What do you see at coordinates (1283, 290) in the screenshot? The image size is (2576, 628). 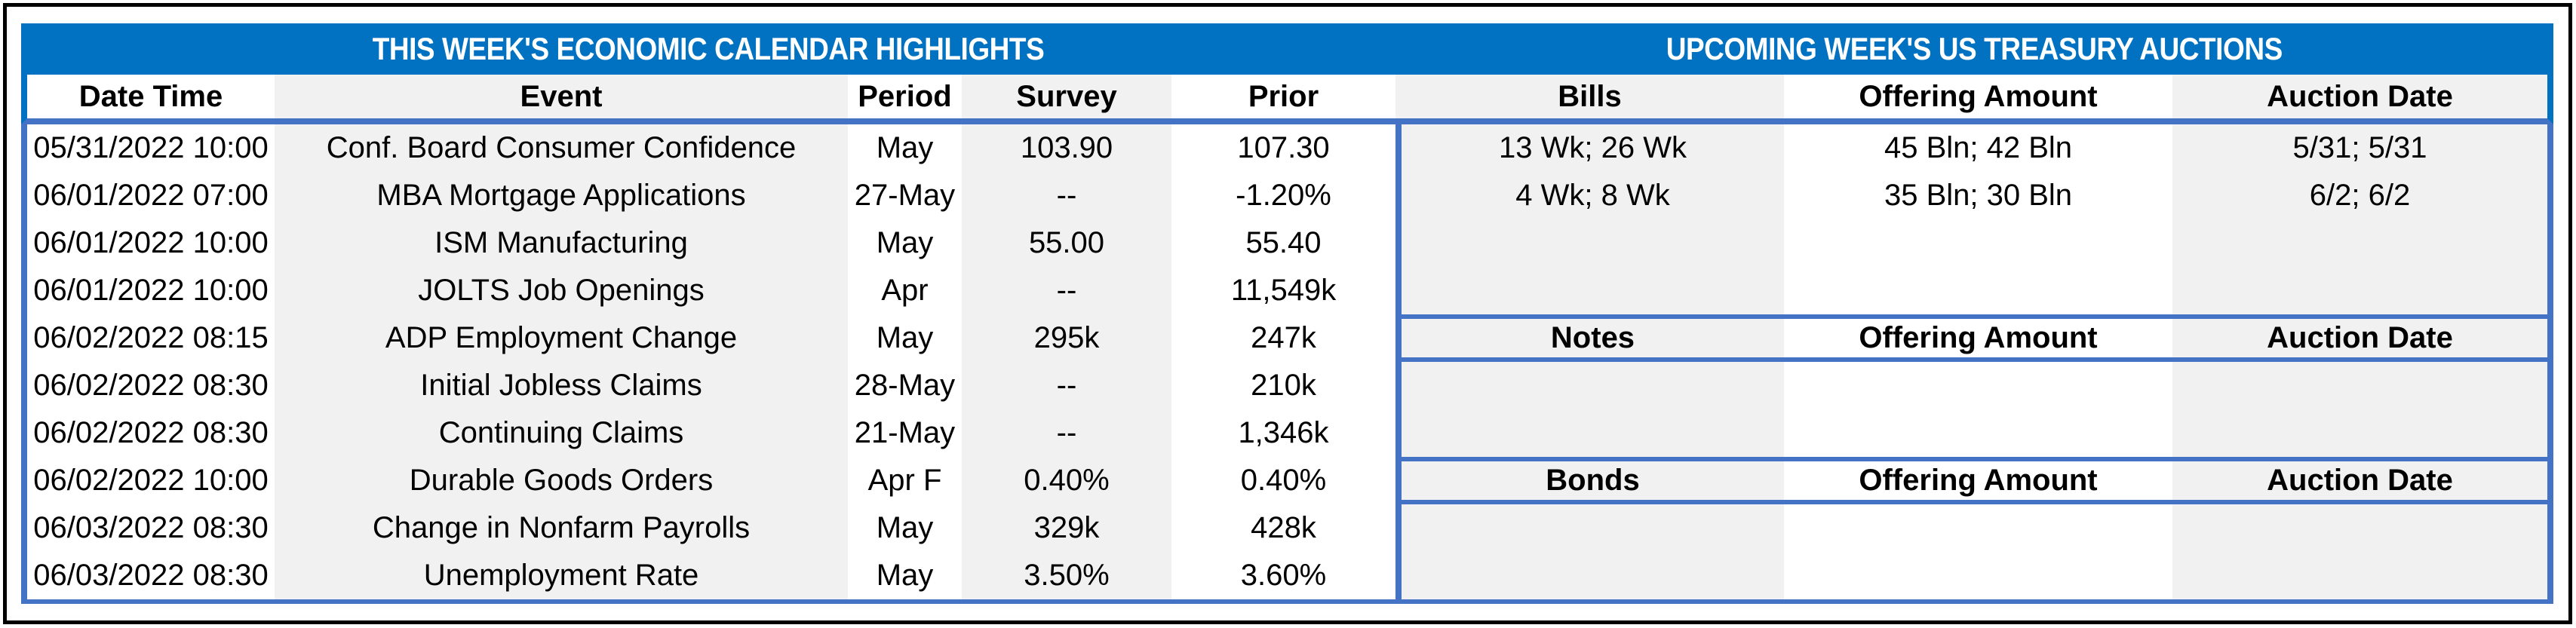 I see `prior-cell: 11,549k` at bounding box center [1283, 290].